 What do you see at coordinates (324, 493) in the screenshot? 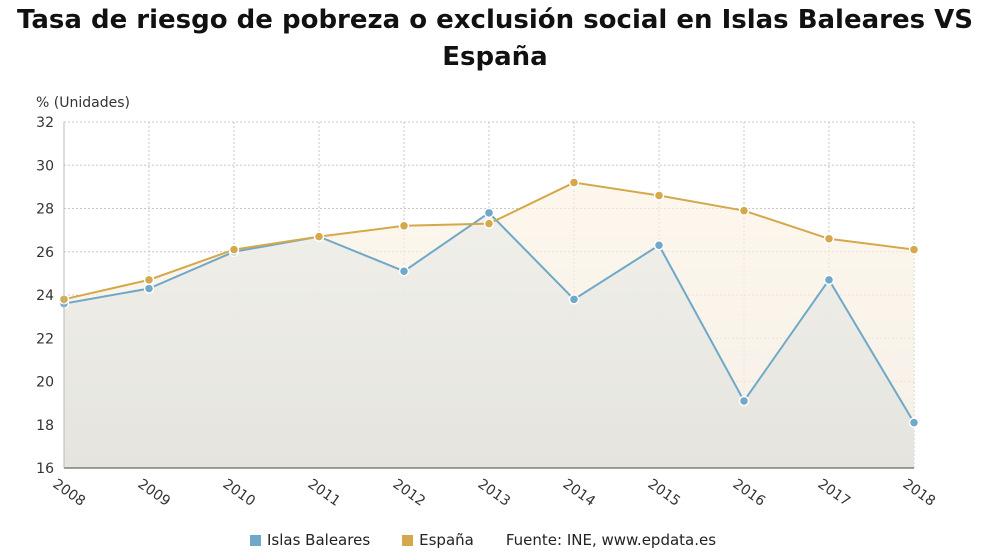
I see `x-tick-label: 2011` at bounding box center [324, 493].